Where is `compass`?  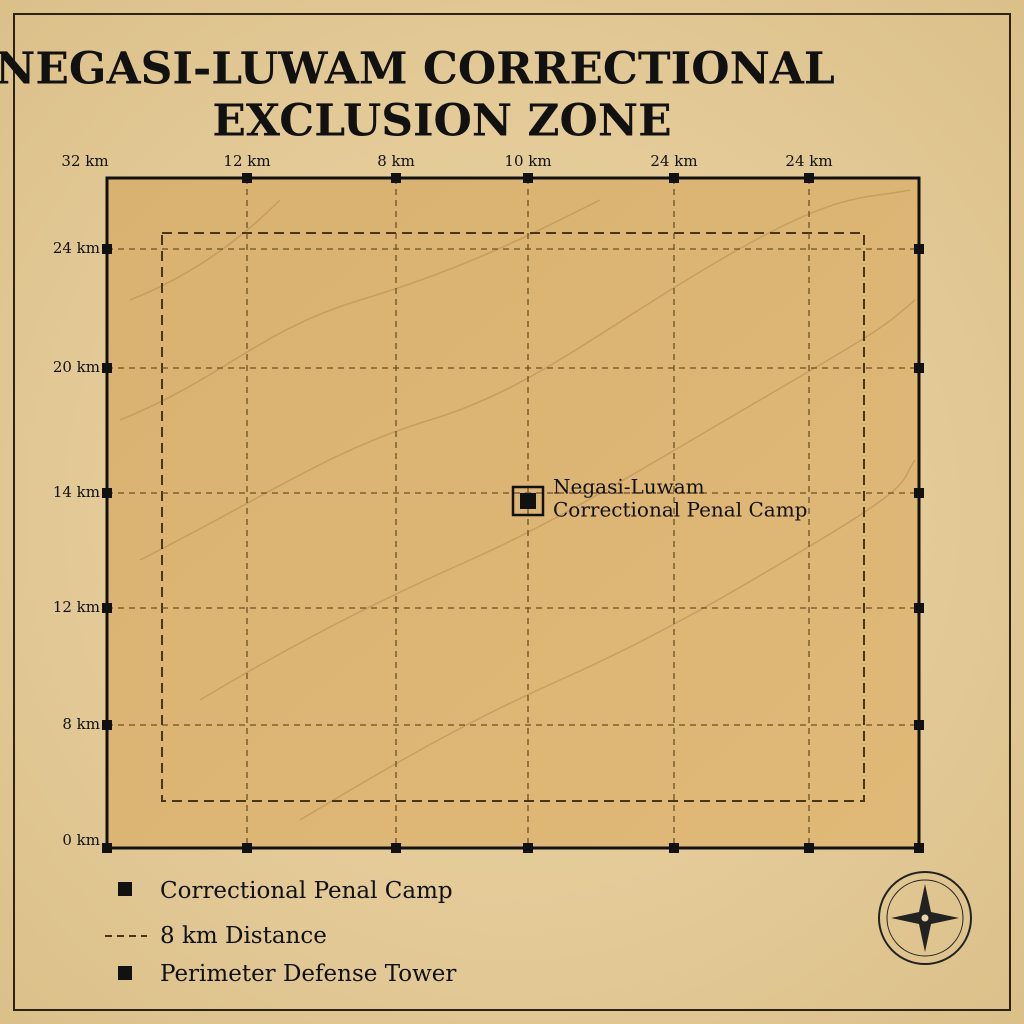
compass is located at coordinates (925, 918).